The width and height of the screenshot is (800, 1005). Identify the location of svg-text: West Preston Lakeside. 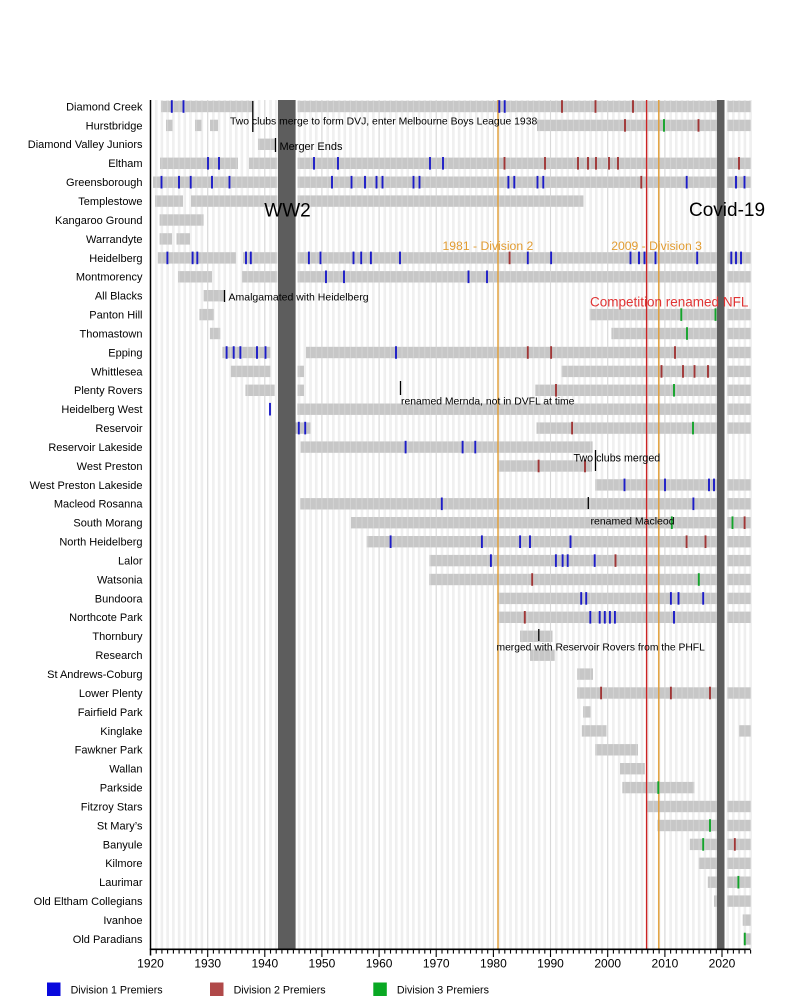
(86, 486).